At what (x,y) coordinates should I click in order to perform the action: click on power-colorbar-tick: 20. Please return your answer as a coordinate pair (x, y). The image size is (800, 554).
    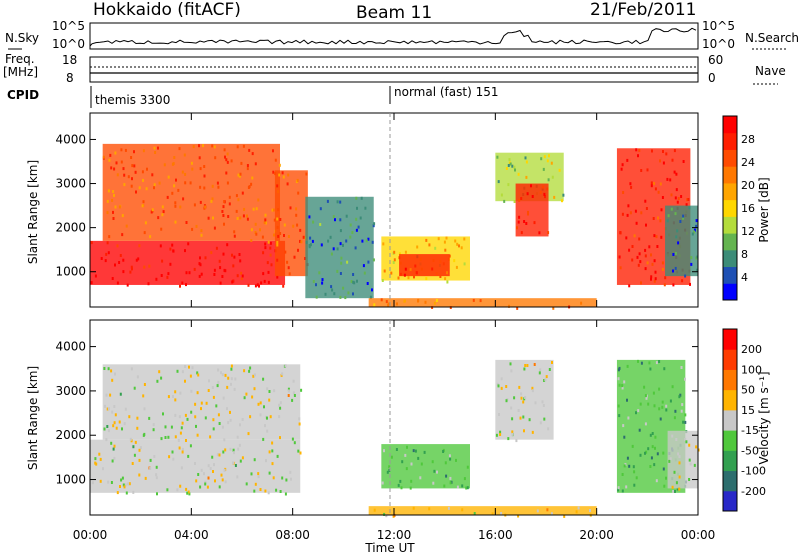
    Looking at the image, I should click on (748, 185).